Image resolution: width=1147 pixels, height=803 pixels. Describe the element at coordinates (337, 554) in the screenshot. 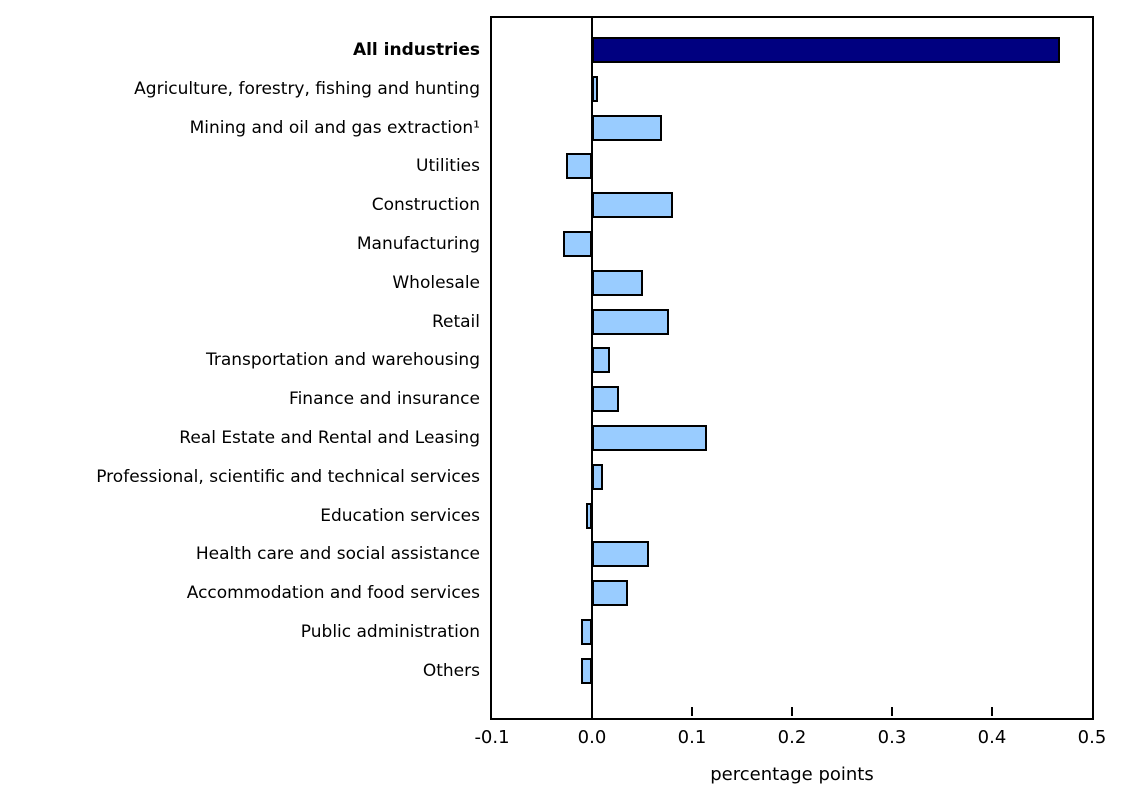

I see `category-label-health-care-and-social-assistance: Health care and social assistance` at that location.